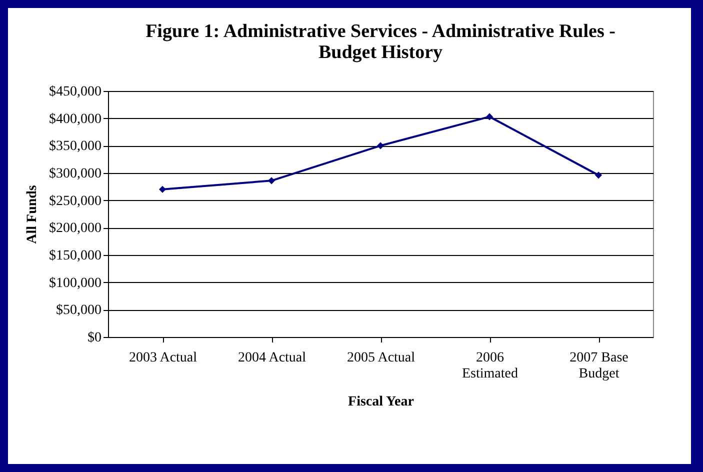  I want to click on y-tick-label: $150,000, so click(75, 256).